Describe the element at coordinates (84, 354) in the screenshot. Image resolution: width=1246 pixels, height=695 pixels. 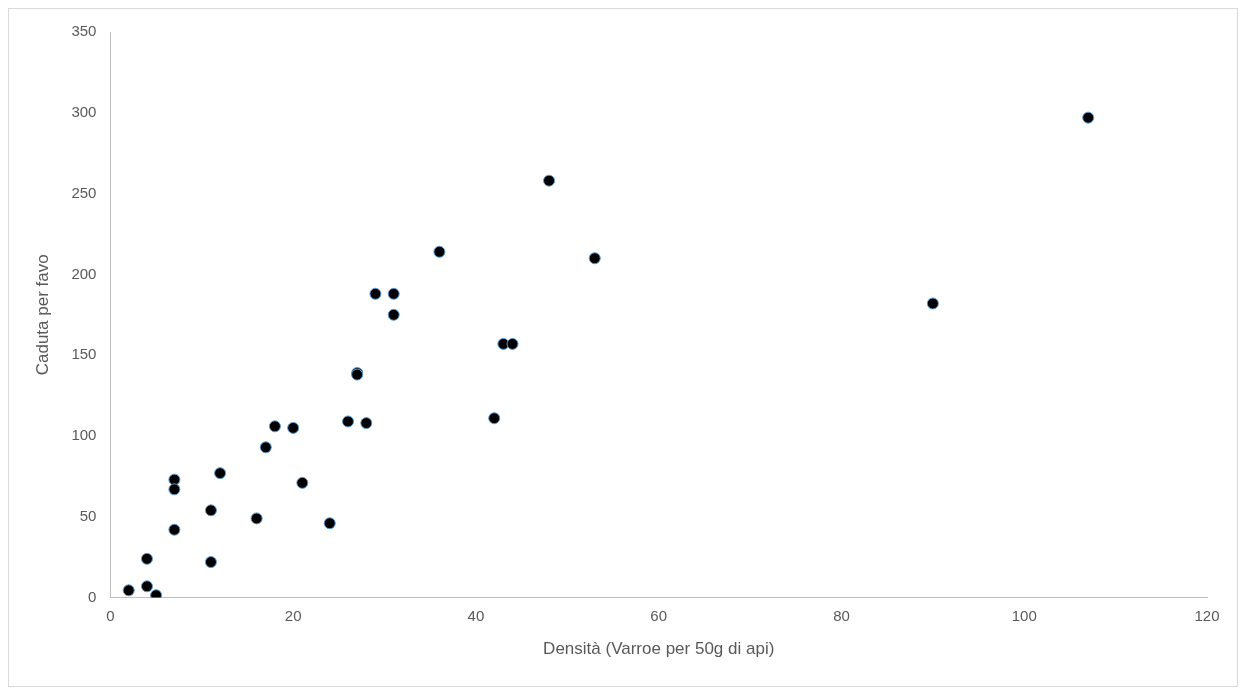
I see `y-tick-label: 150` at that location.